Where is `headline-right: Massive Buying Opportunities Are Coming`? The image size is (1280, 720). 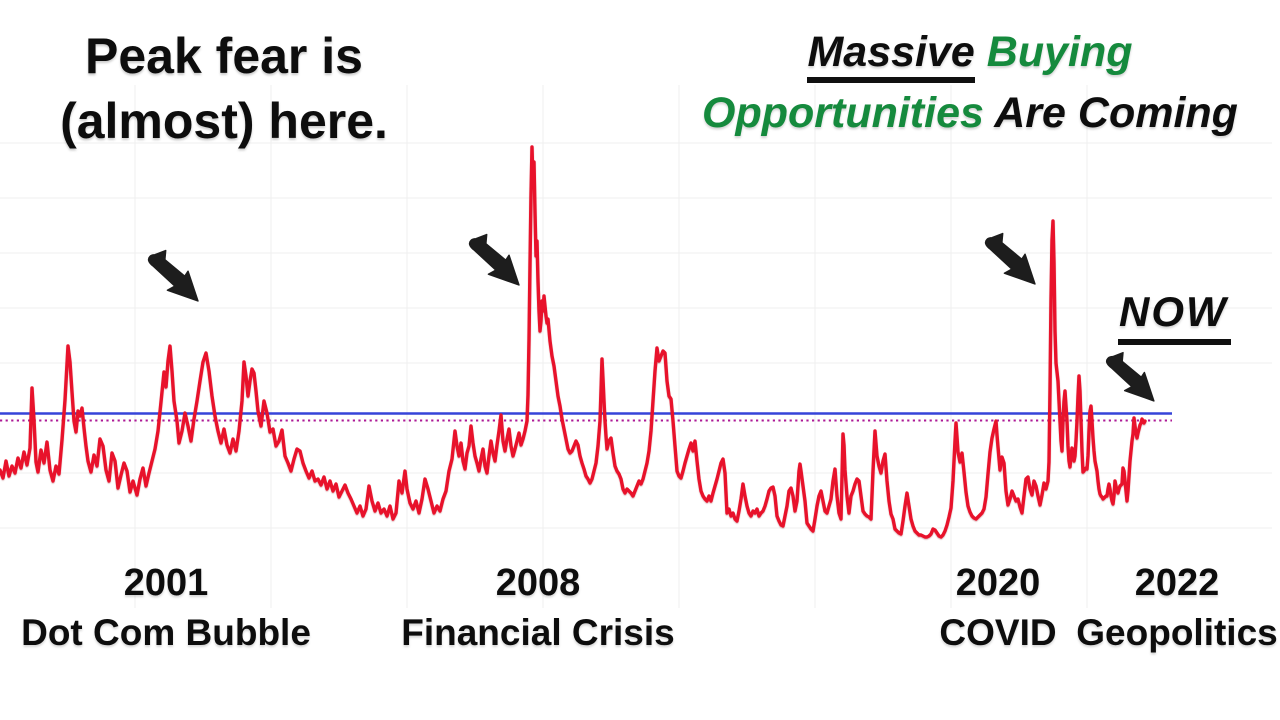
headline-right: Massive Buying Opportunities Are Coming is located at coordinates (970, 83).